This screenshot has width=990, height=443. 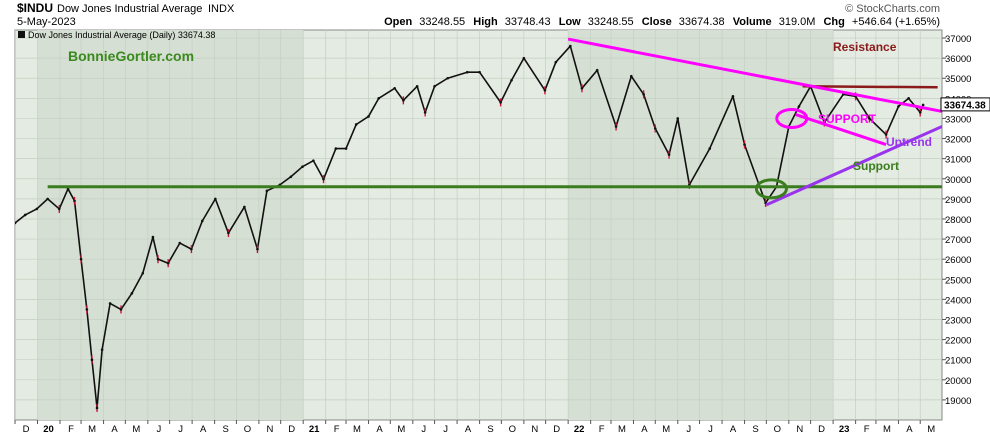 I want to click on y-tick-label: 30000, so click(x=958, y=180).